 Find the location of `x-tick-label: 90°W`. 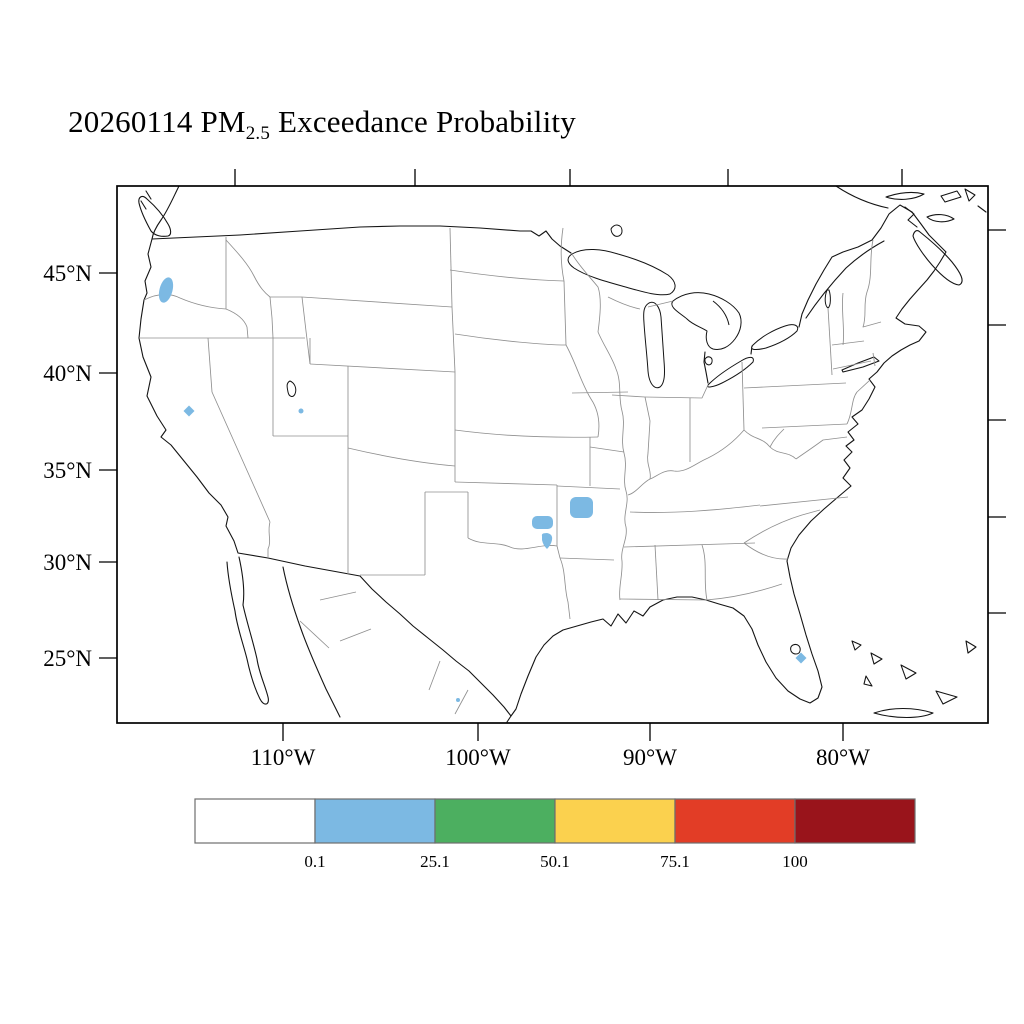

x-tick-label: 90°W is located at coordinates (650, 757).